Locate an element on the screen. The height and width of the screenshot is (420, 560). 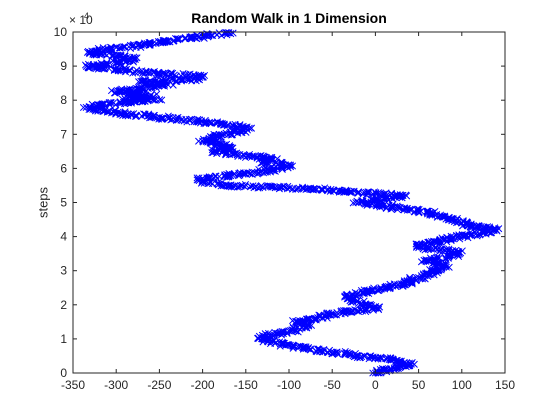
y-exponent-power: 4 is located at coordinates (86, 16).